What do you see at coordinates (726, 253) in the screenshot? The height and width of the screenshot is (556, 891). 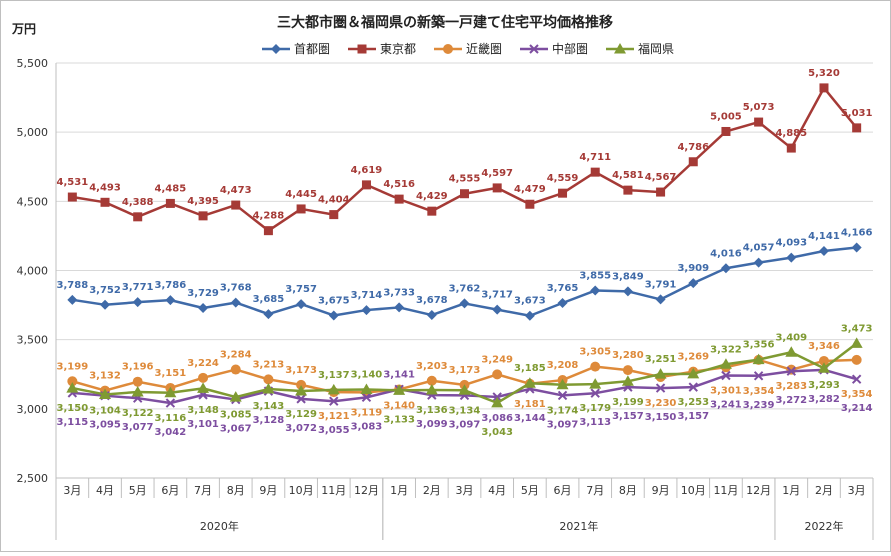 I see `data-label: 4,016` at bounding box center [726, 253].